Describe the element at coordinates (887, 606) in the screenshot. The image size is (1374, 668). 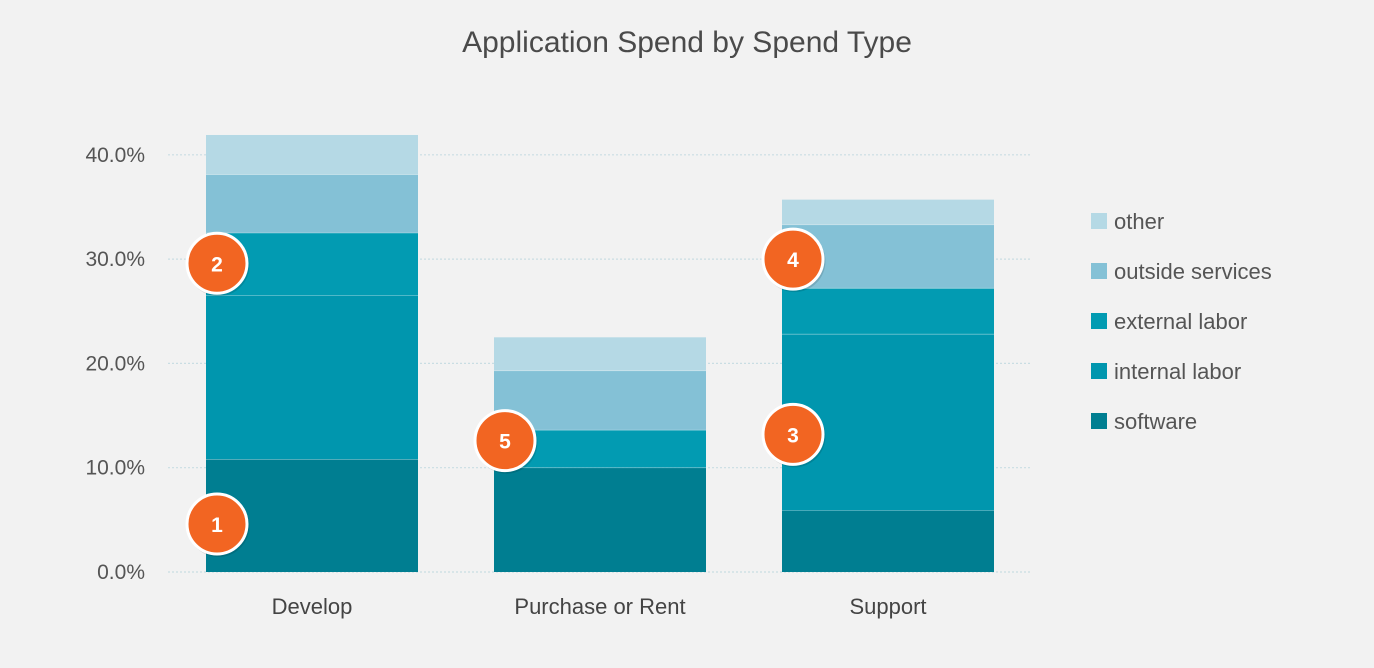
I see `x-category-label: Support` at that location.